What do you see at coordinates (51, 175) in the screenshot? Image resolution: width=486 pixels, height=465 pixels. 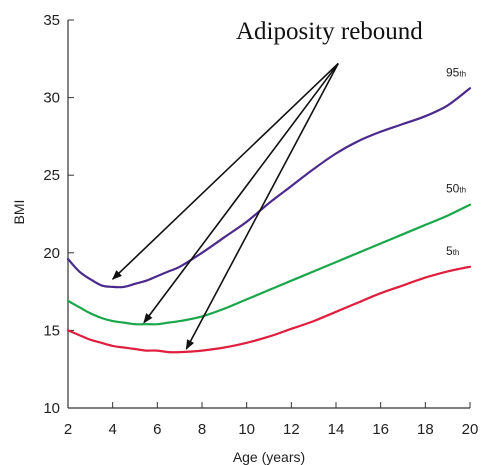 I see `y-tick-label: 25` at bounding box center [51, 175].